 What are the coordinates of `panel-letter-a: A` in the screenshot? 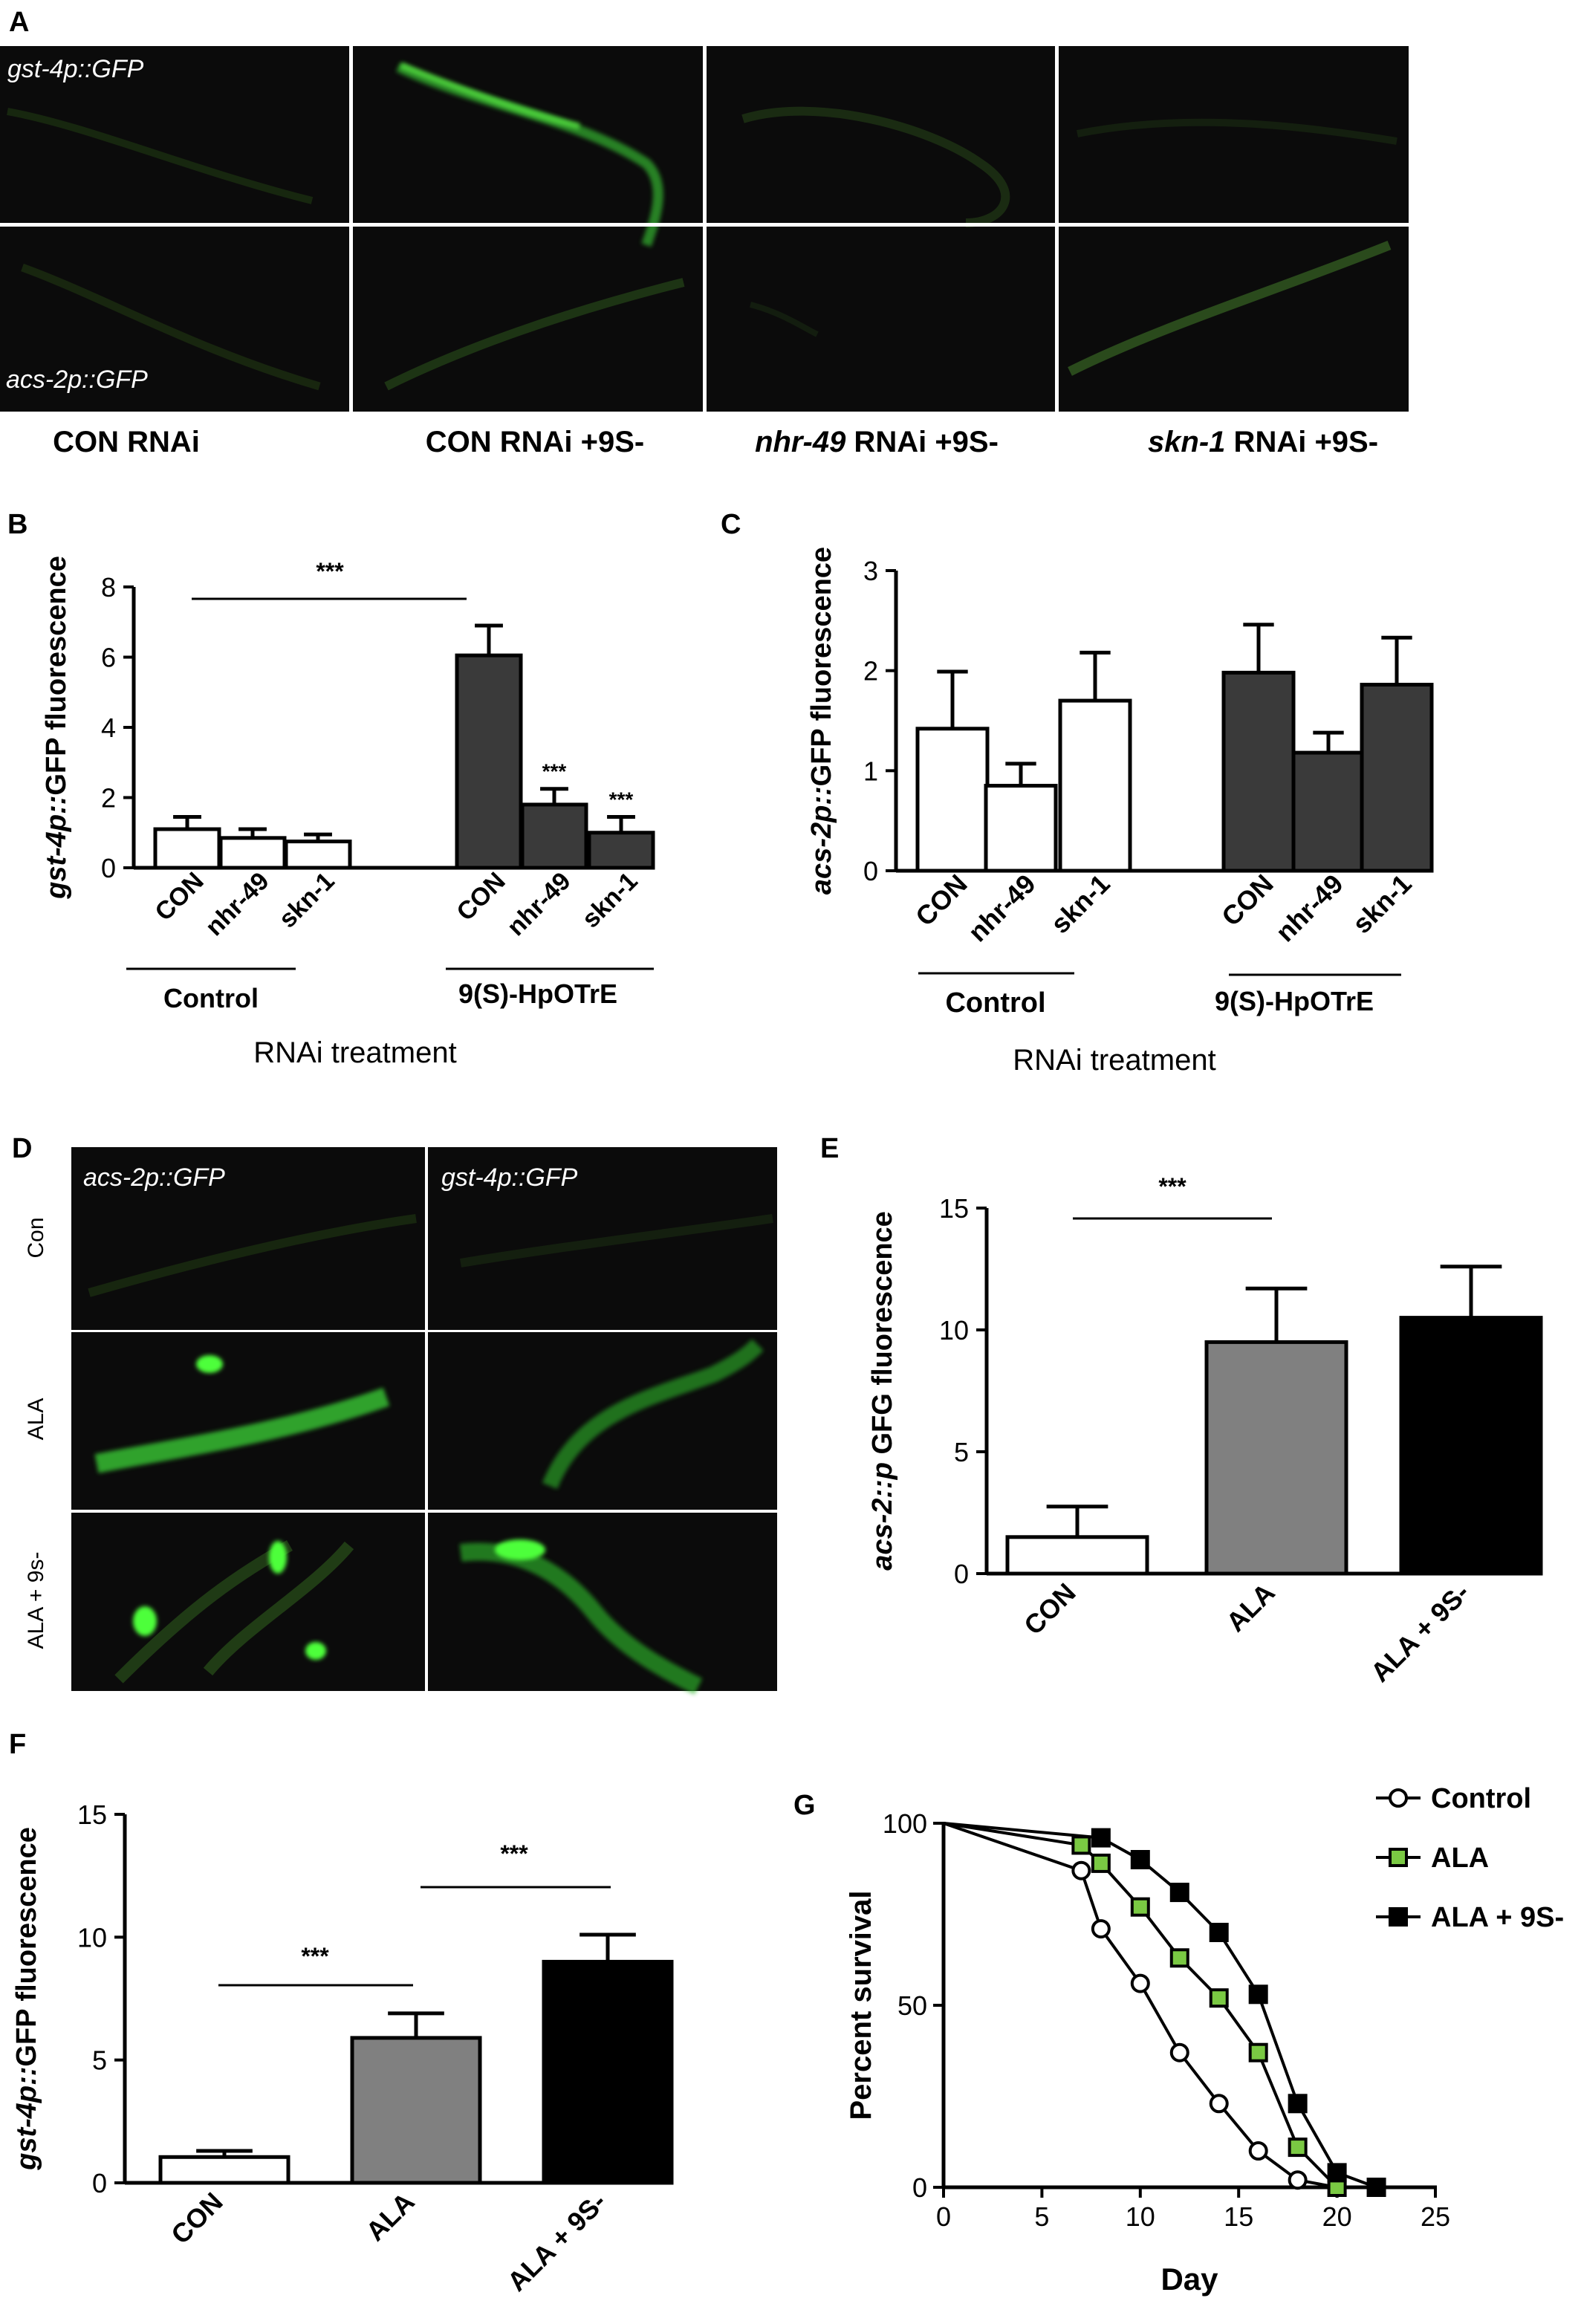 It's located at (19, 22).